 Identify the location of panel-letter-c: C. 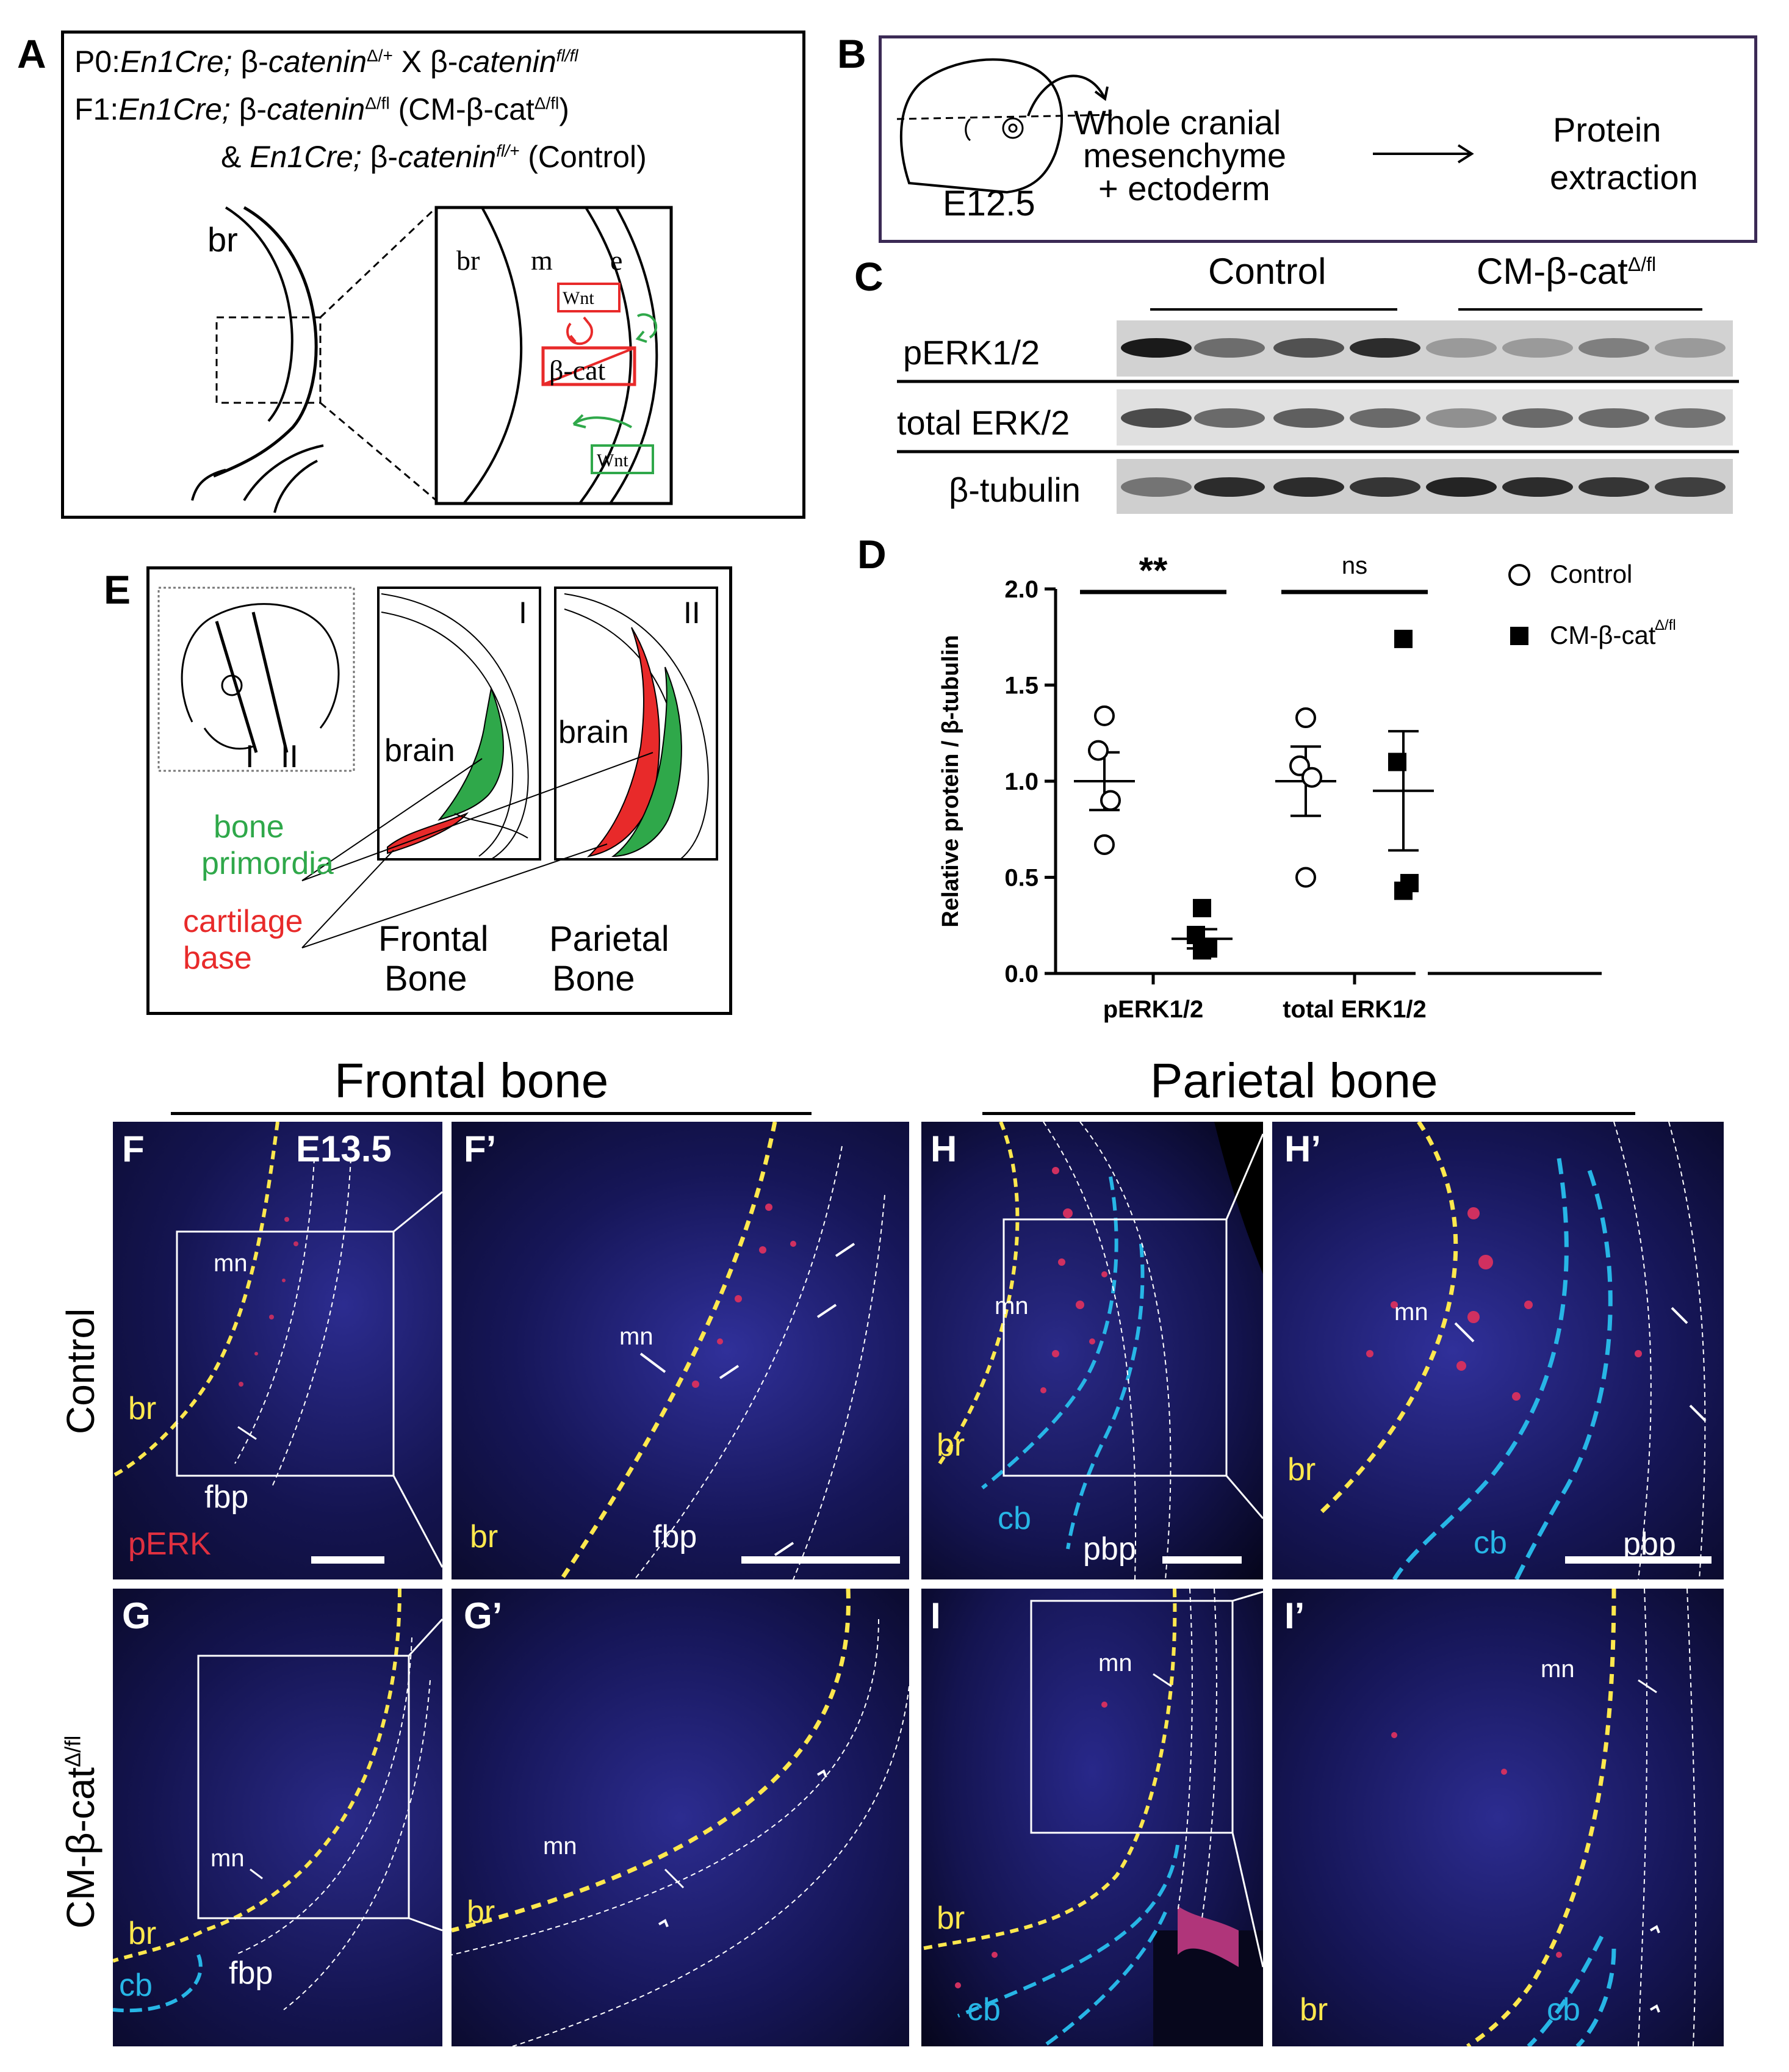
(869, 277).